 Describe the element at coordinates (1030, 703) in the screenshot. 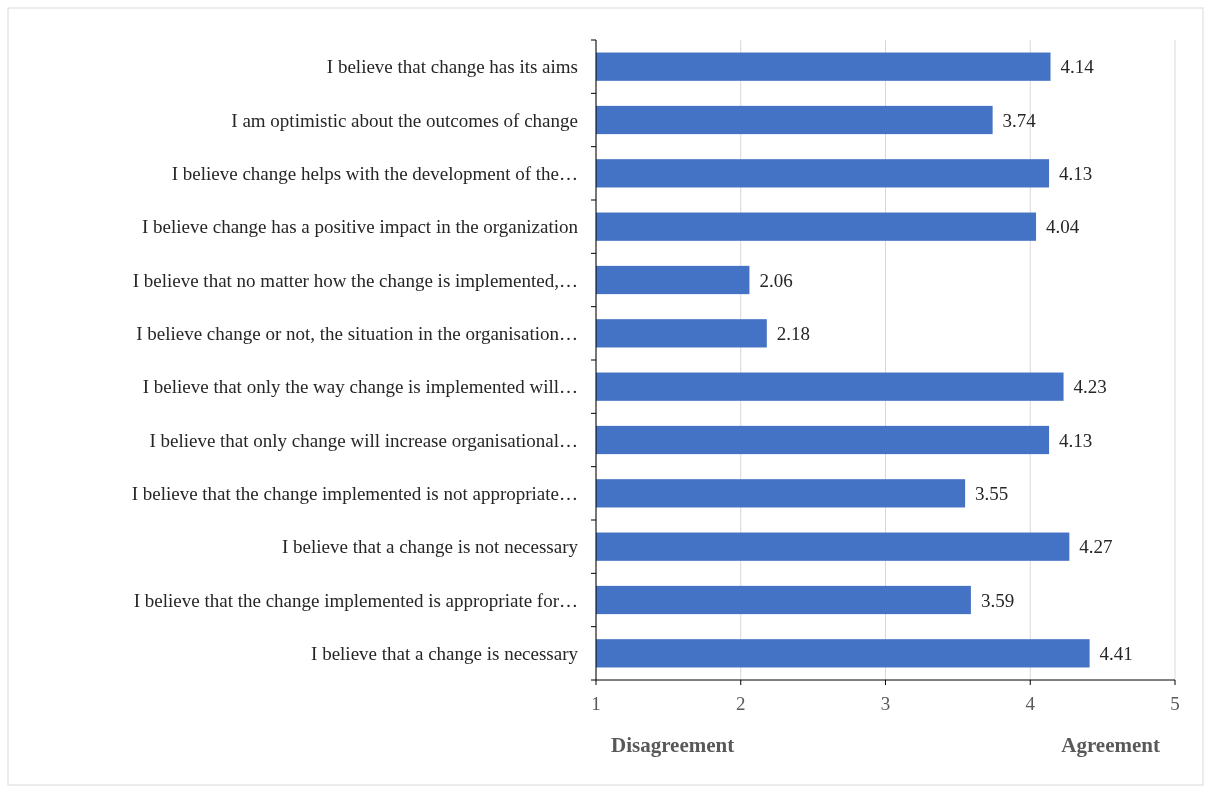

I see `x-tick-label: 4` at that location.